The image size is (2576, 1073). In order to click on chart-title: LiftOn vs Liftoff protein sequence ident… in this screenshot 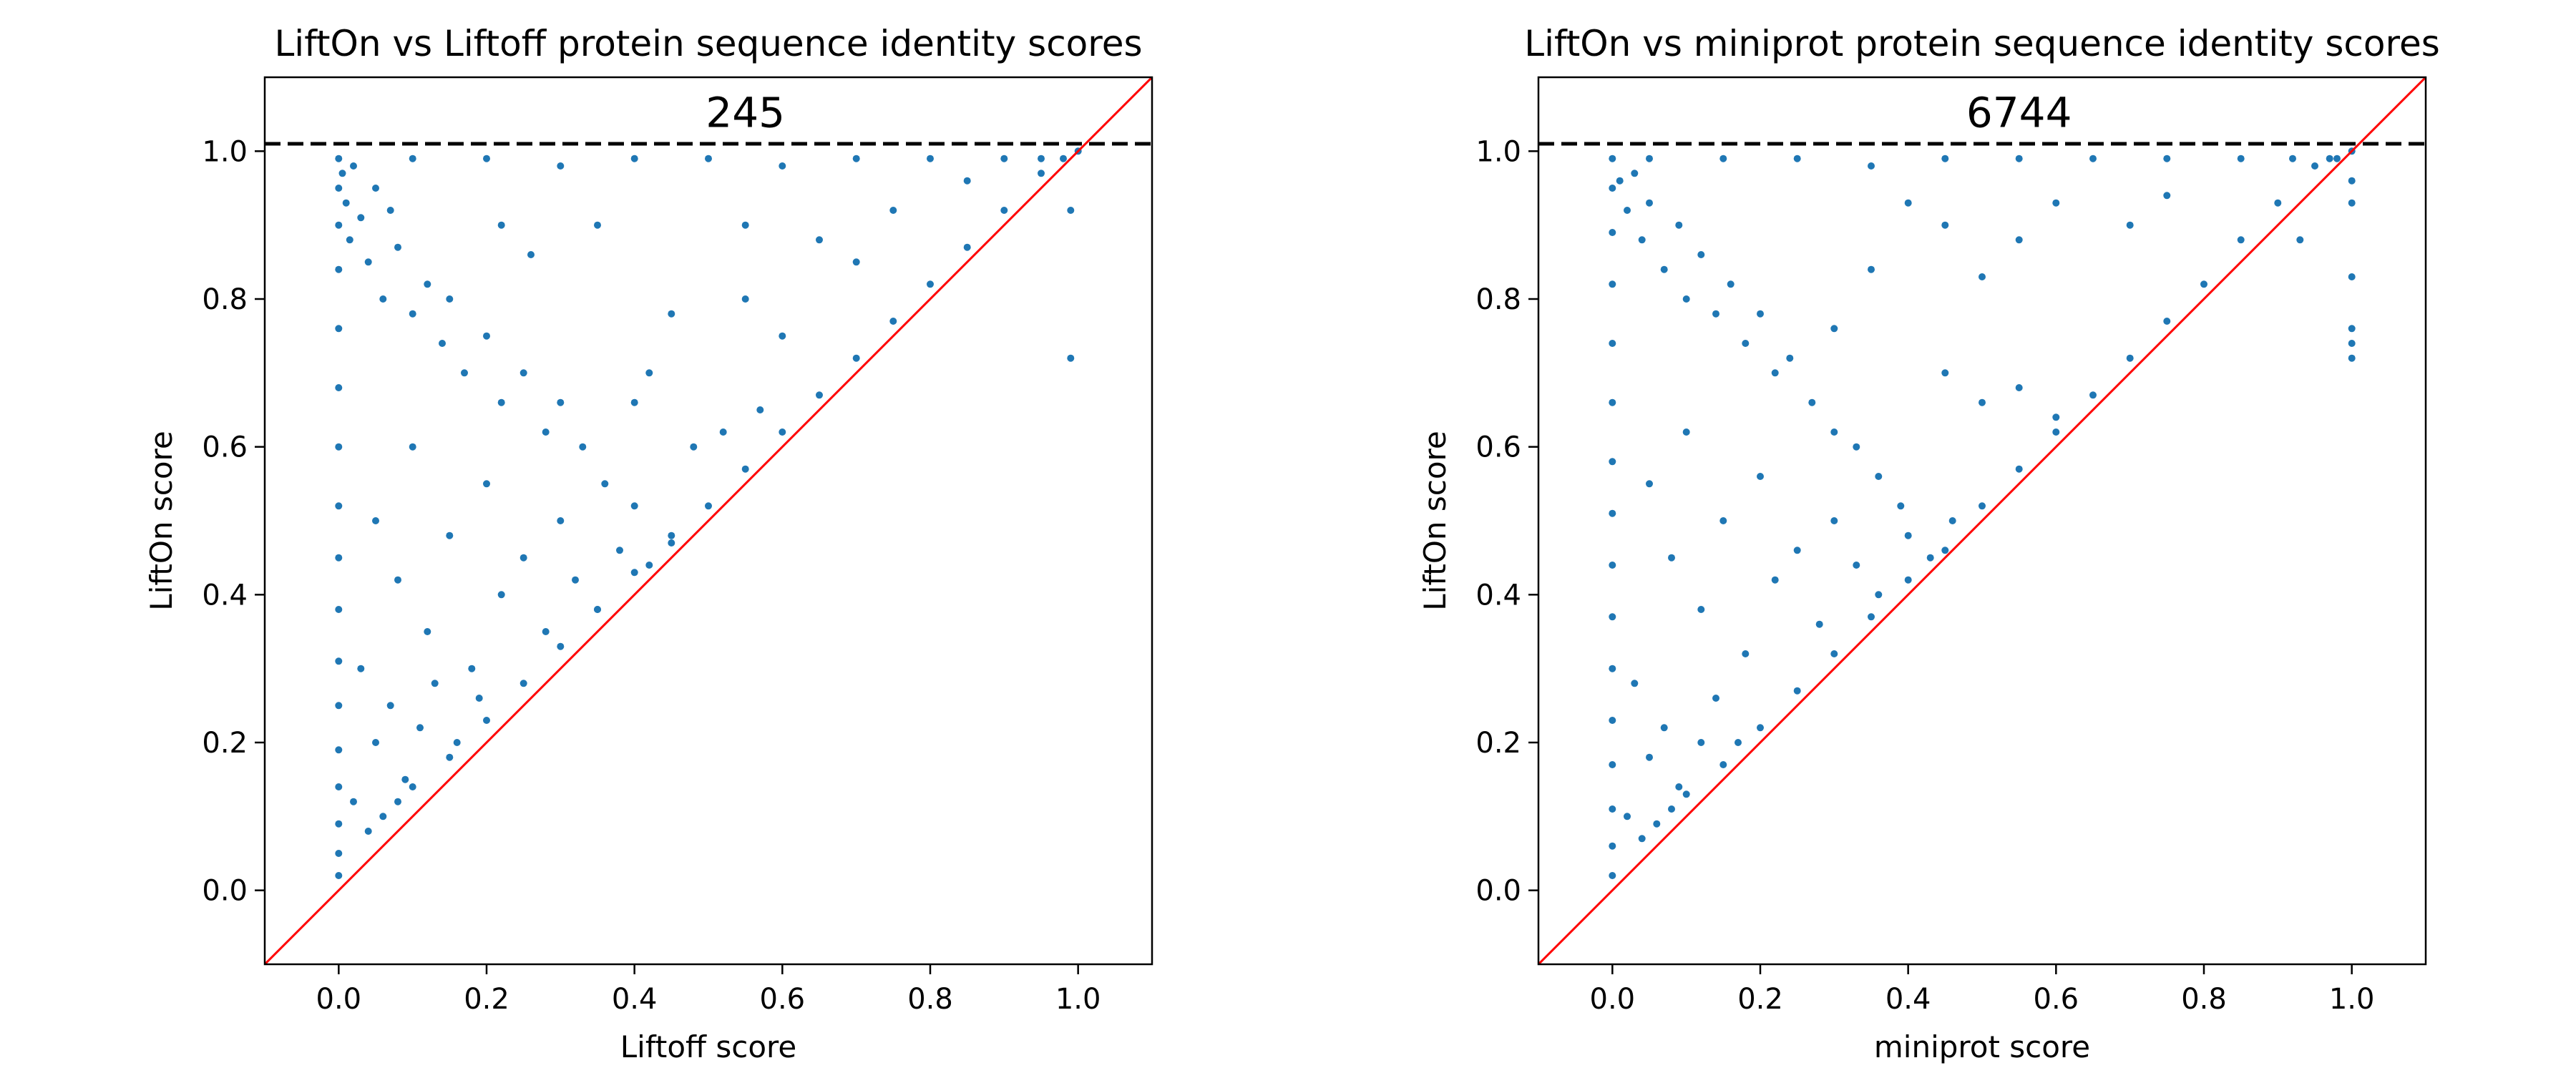, I will do `click(708, 43)`.